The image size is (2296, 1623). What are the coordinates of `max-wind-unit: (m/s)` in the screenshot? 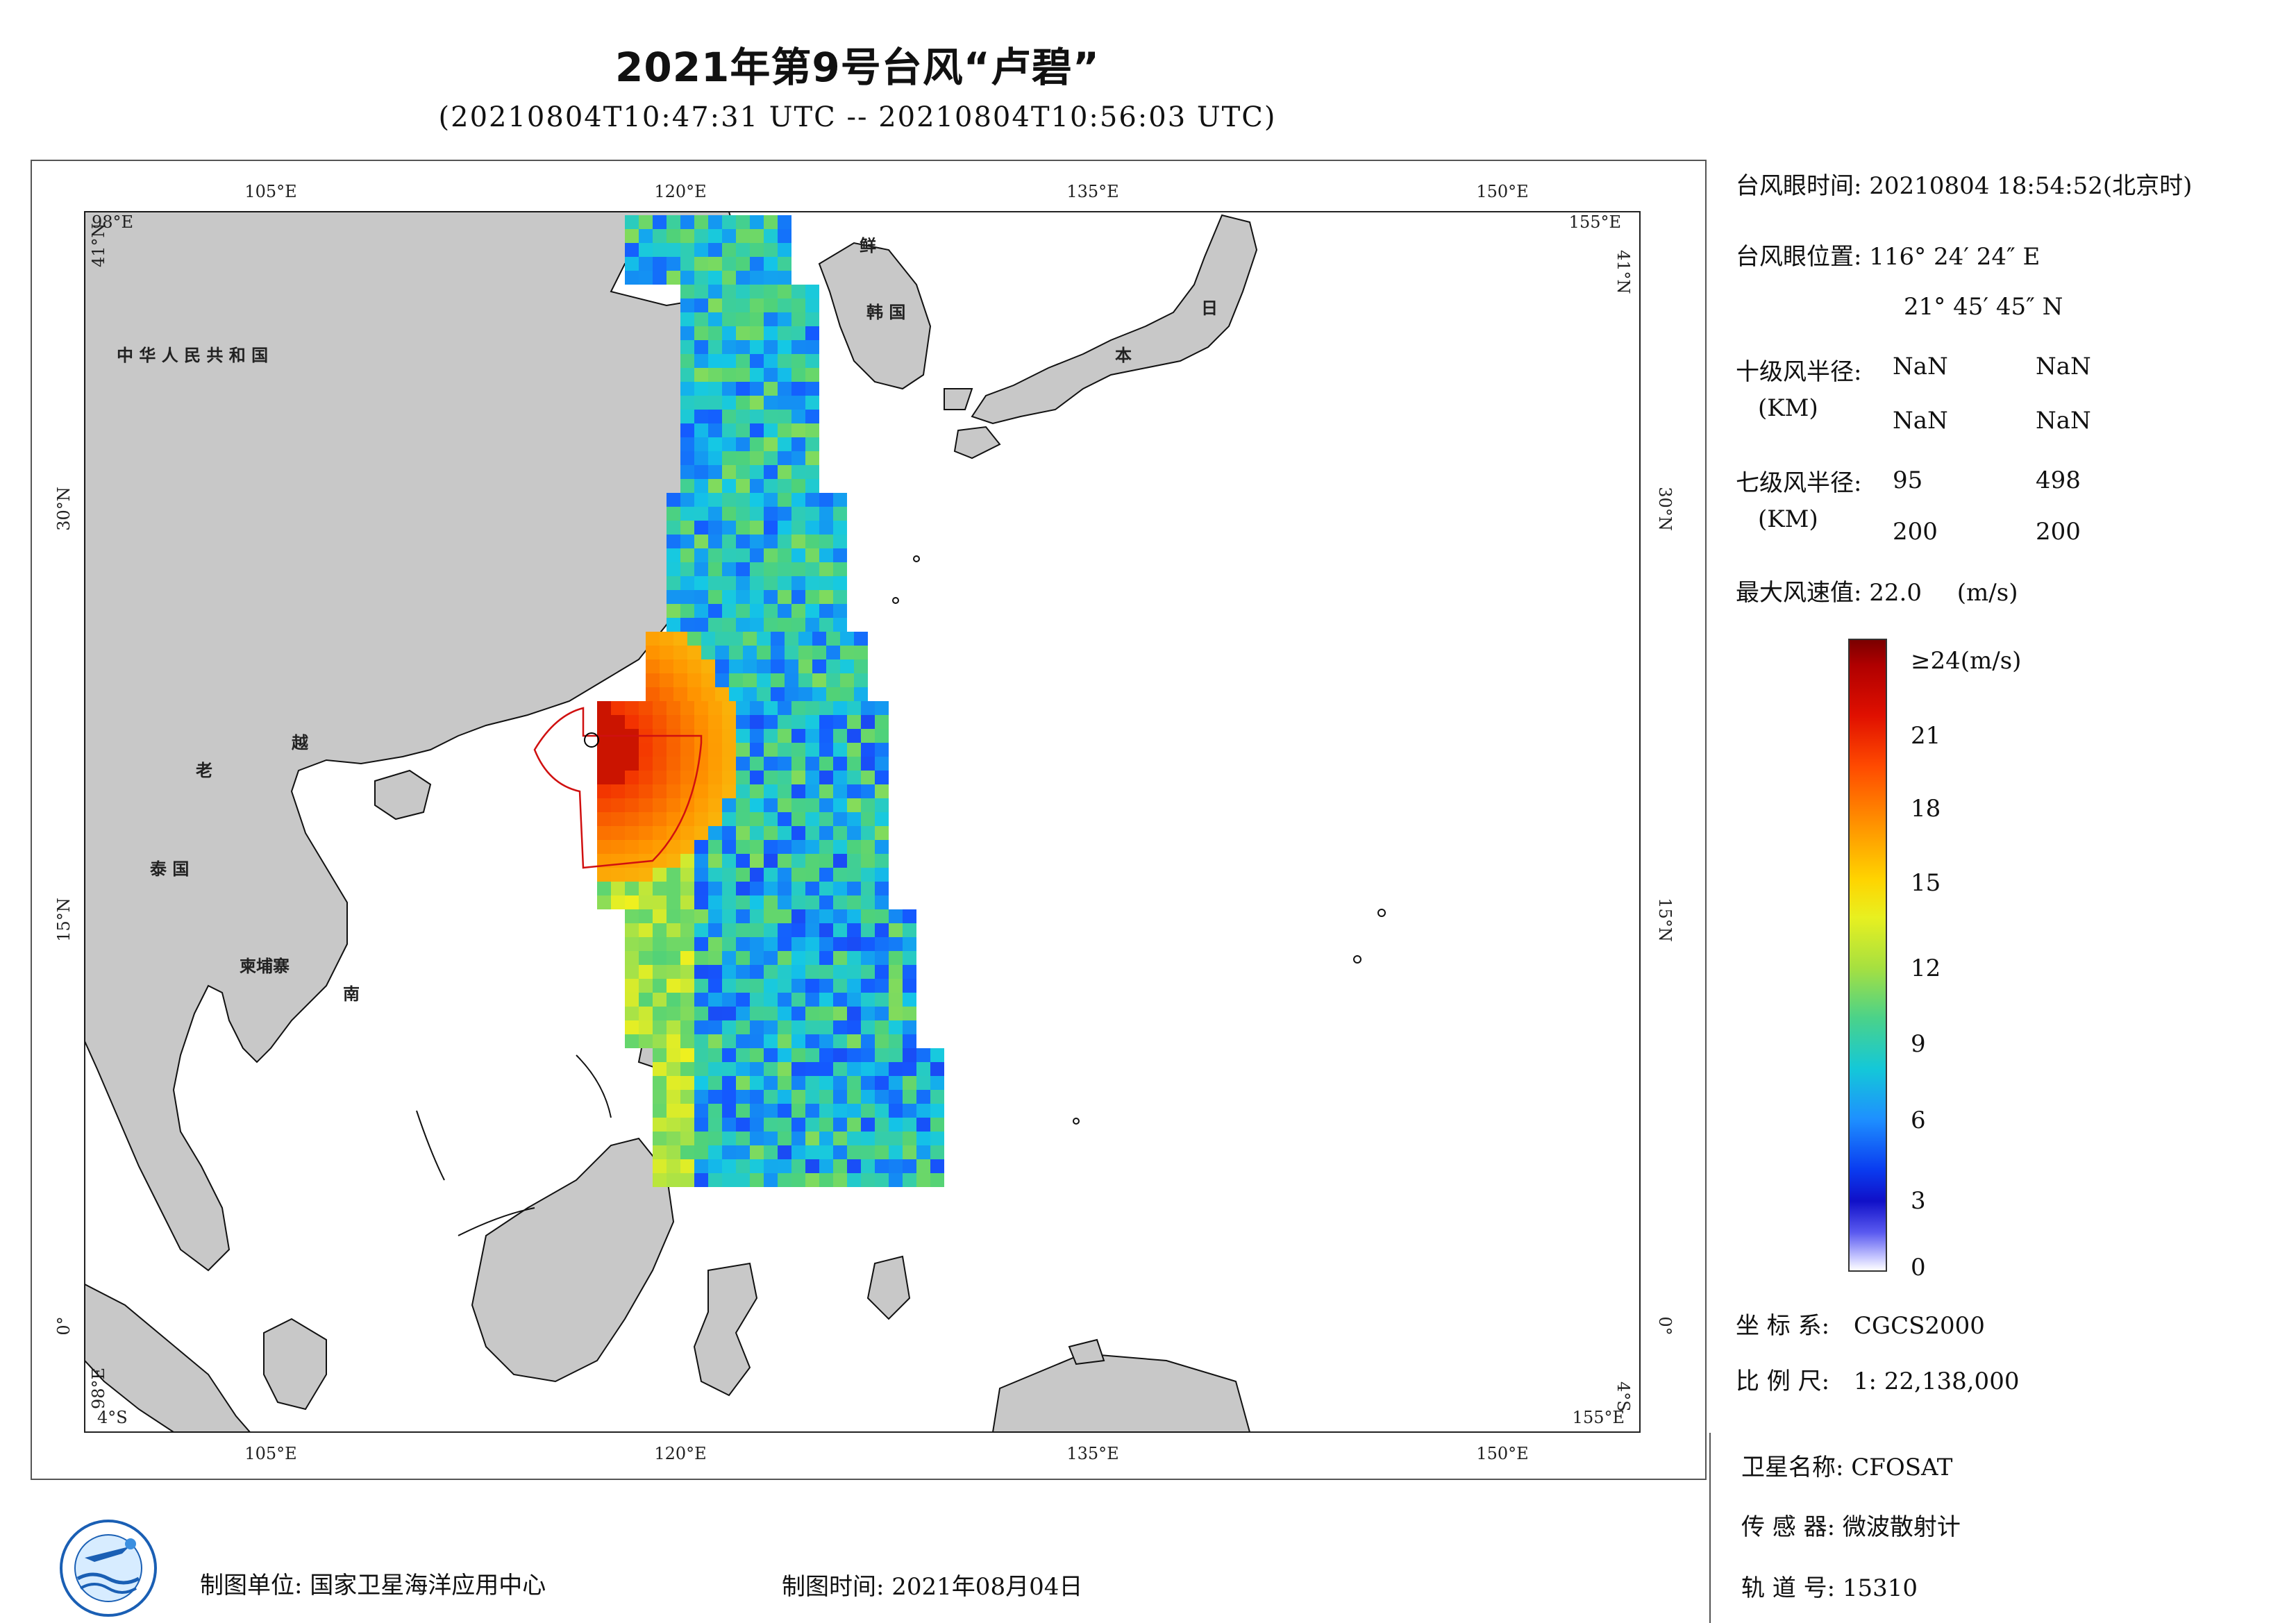 It's located at (1987, 593).